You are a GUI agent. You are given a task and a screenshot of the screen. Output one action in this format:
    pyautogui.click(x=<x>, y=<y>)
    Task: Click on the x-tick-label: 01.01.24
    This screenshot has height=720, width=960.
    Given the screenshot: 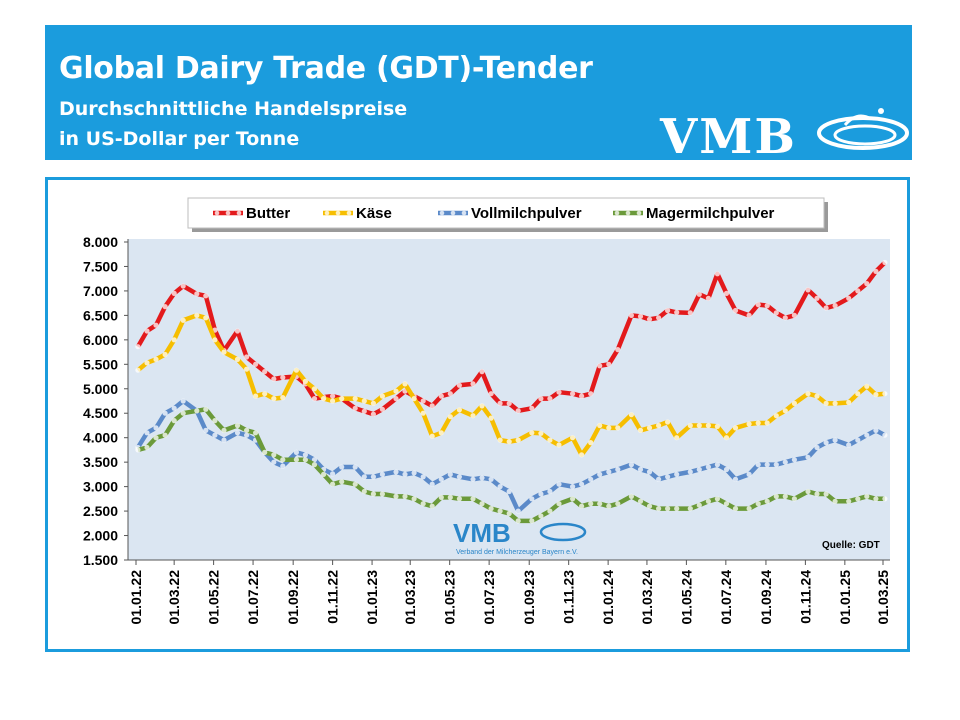 What is the action you would take?
    pyautogui.click(x=608, y=597)
    